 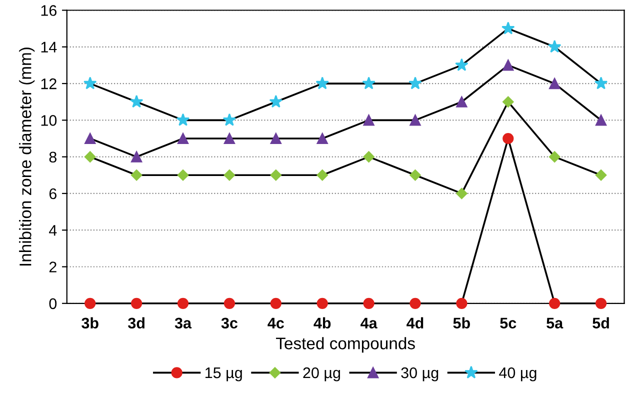 I want to click on legend-label: 30 µg, so click(x=419, y=374).